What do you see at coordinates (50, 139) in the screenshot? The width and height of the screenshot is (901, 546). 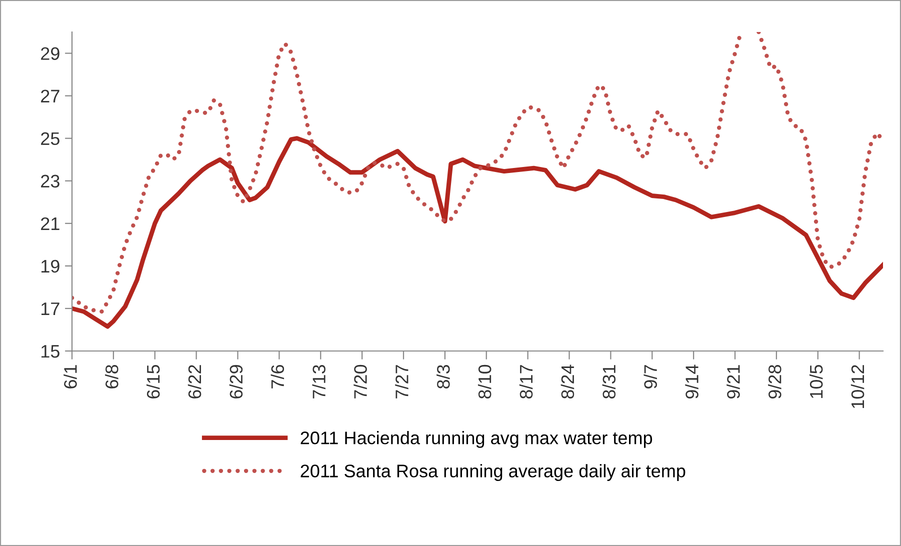 I see `y-tick-label: 25` at bounding box center [50, 139].